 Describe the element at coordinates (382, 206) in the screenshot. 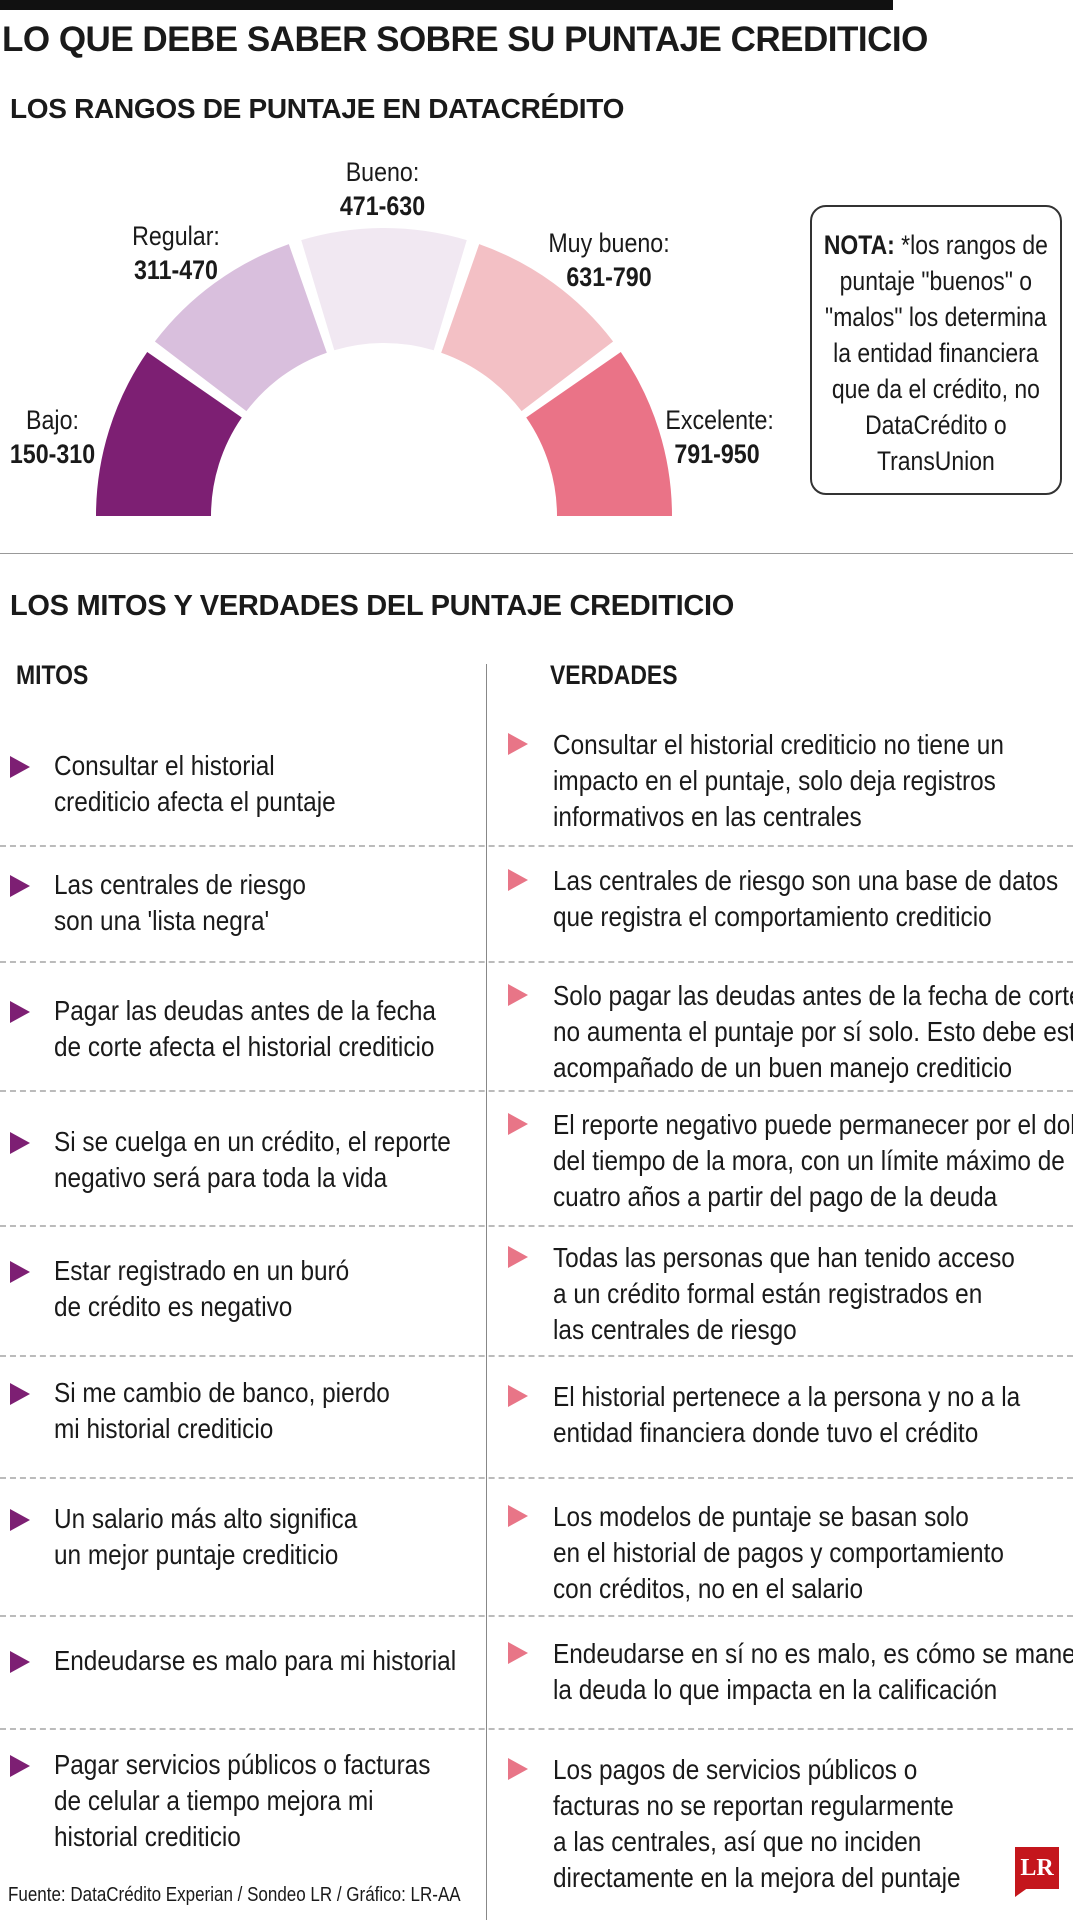

I see `range-value: 471-630` at that location.